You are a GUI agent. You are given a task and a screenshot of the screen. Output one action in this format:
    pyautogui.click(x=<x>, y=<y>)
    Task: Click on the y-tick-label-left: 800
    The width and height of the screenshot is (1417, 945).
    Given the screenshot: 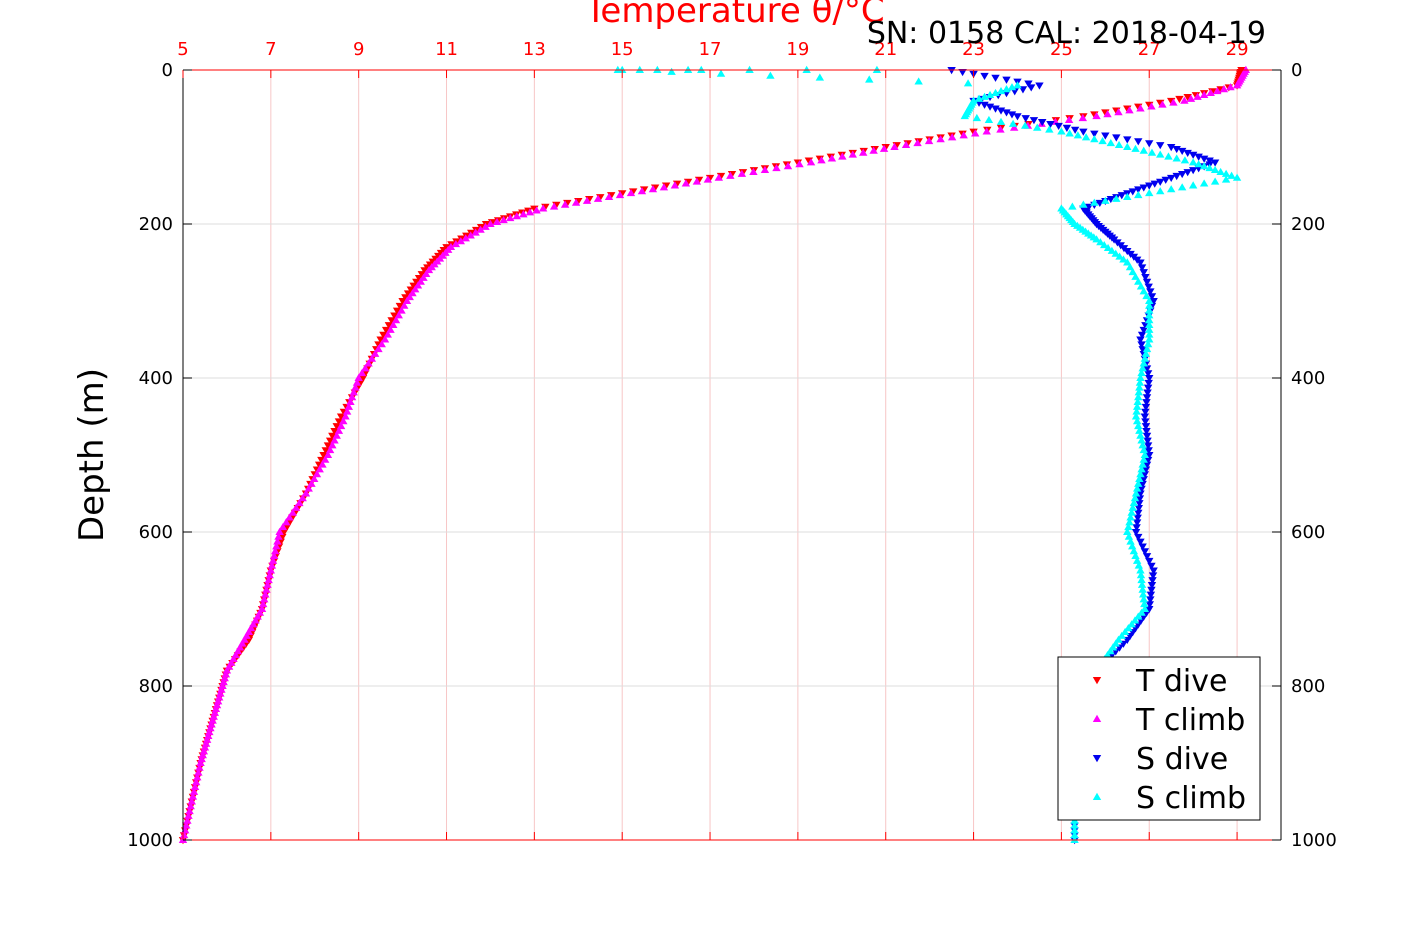 What is the action you would take?
    pyautogui.click(x=156, y=686)
    